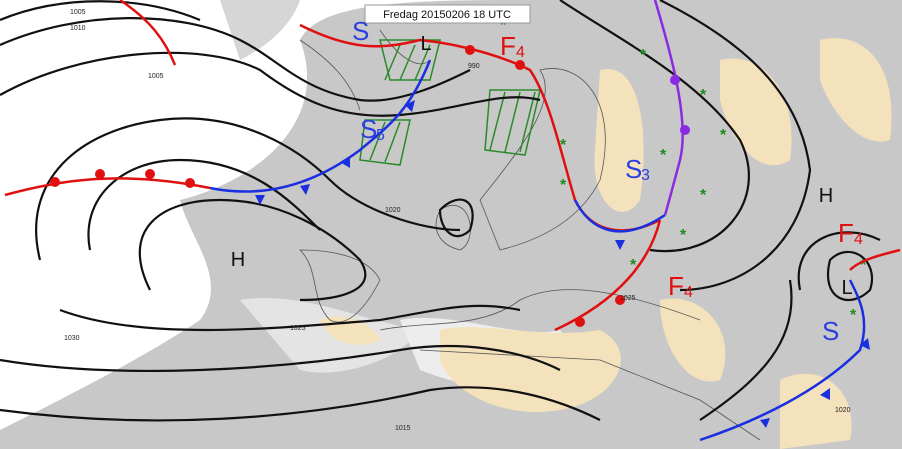  Describe the element at coordinates (450, 102) in the screenshot. I see `hatched-precip` at that location.